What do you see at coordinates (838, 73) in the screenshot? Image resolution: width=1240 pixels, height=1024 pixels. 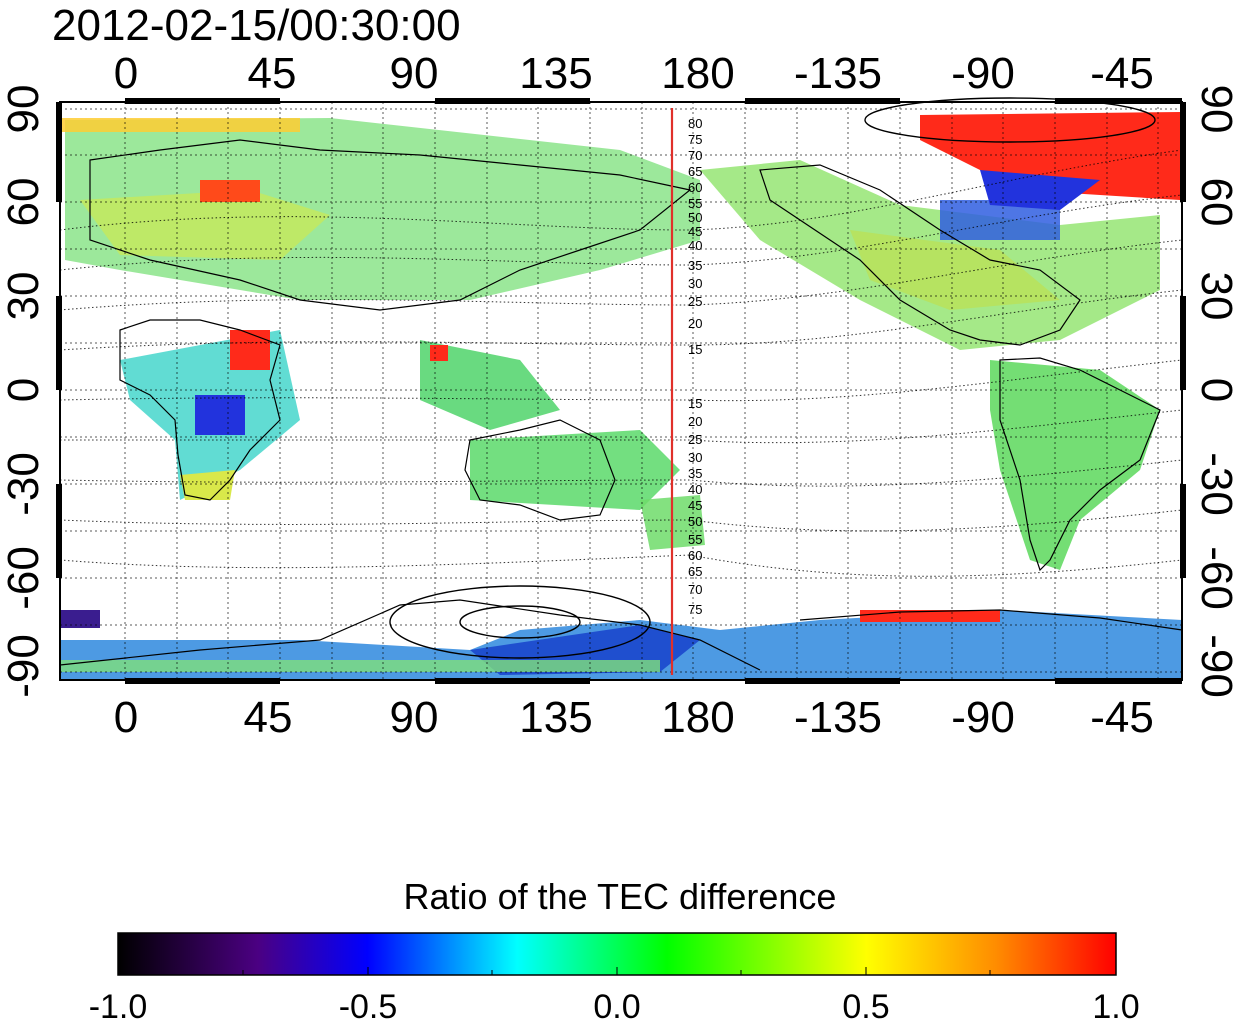 I see `top-lon-label: -135` at bounding box center [838, 73].